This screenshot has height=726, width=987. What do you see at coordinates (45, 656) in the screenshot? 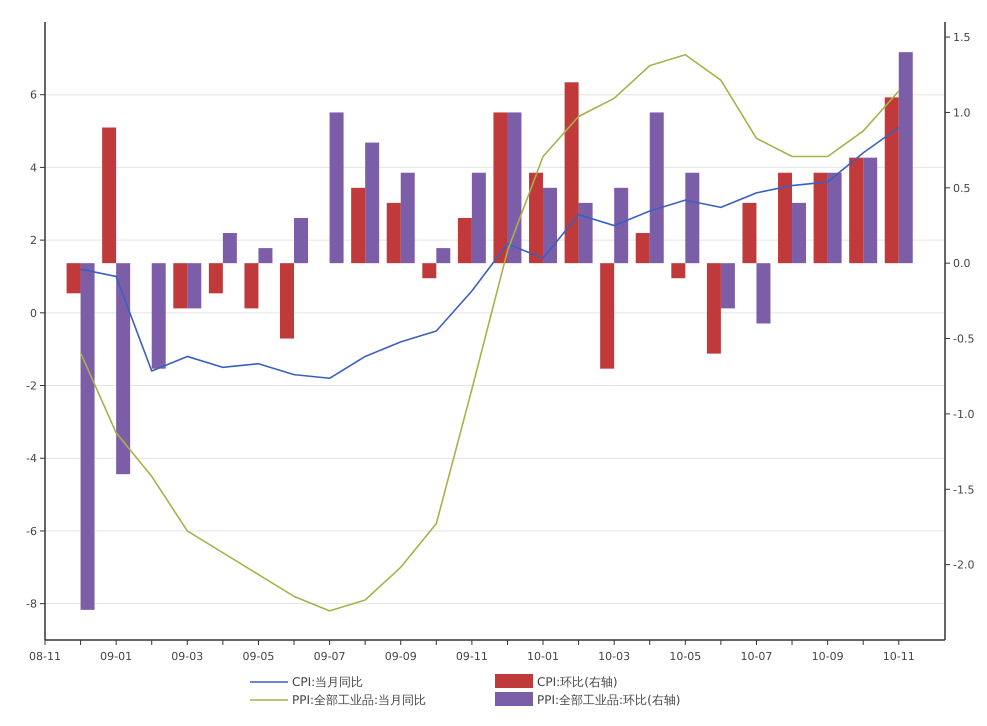
I see `x-tick-label: 08-11` at bounding box center [45, 656].